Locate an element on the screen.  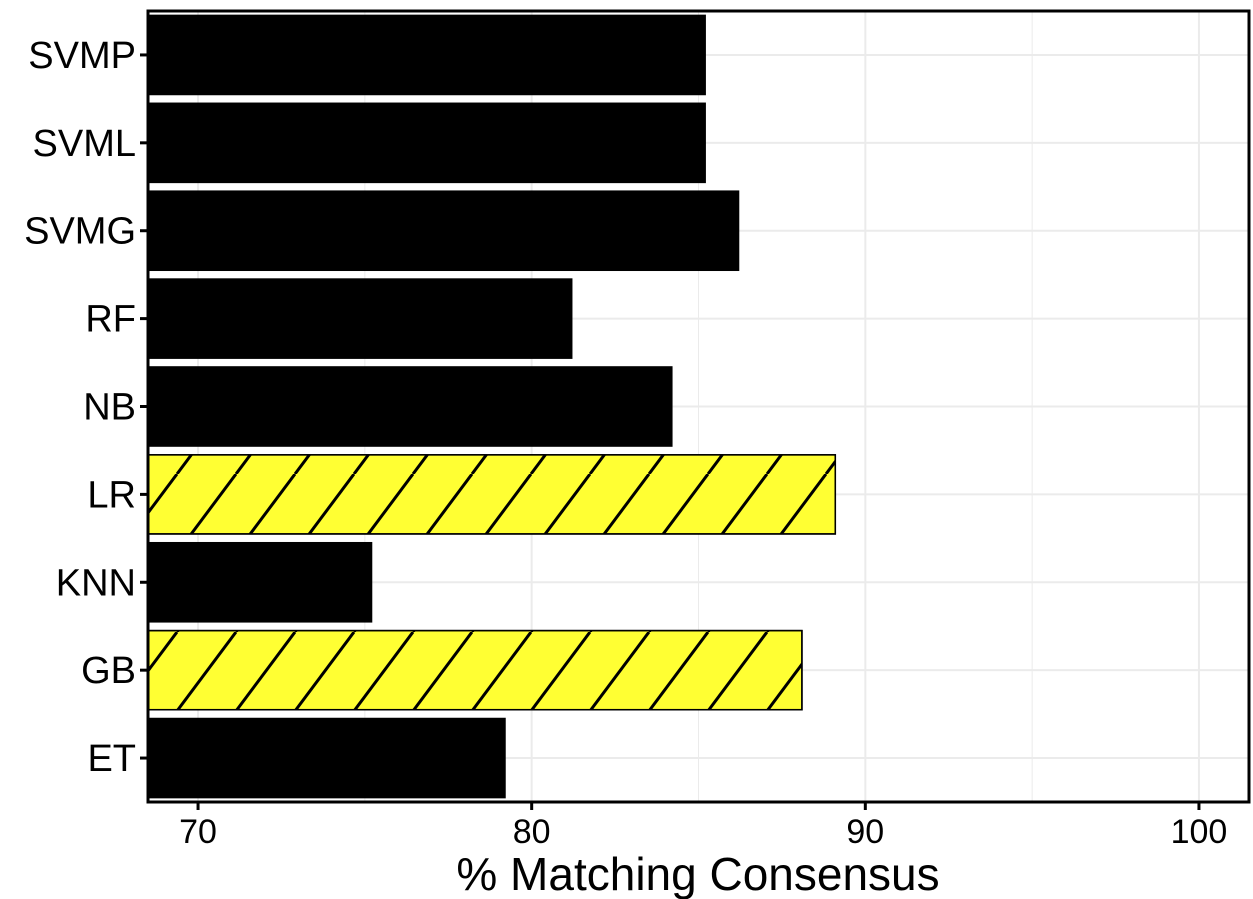
x-tick-label: 100 is located at coordinates (1199, 832).